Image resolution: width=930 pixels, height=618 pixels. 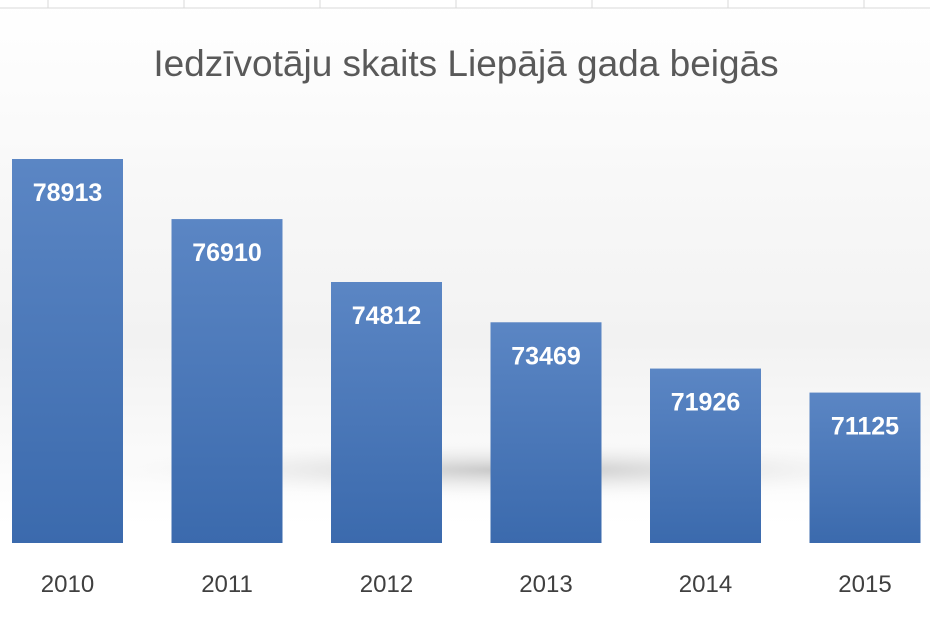 I want to click on bar-2013, so click(x=546, y=432).